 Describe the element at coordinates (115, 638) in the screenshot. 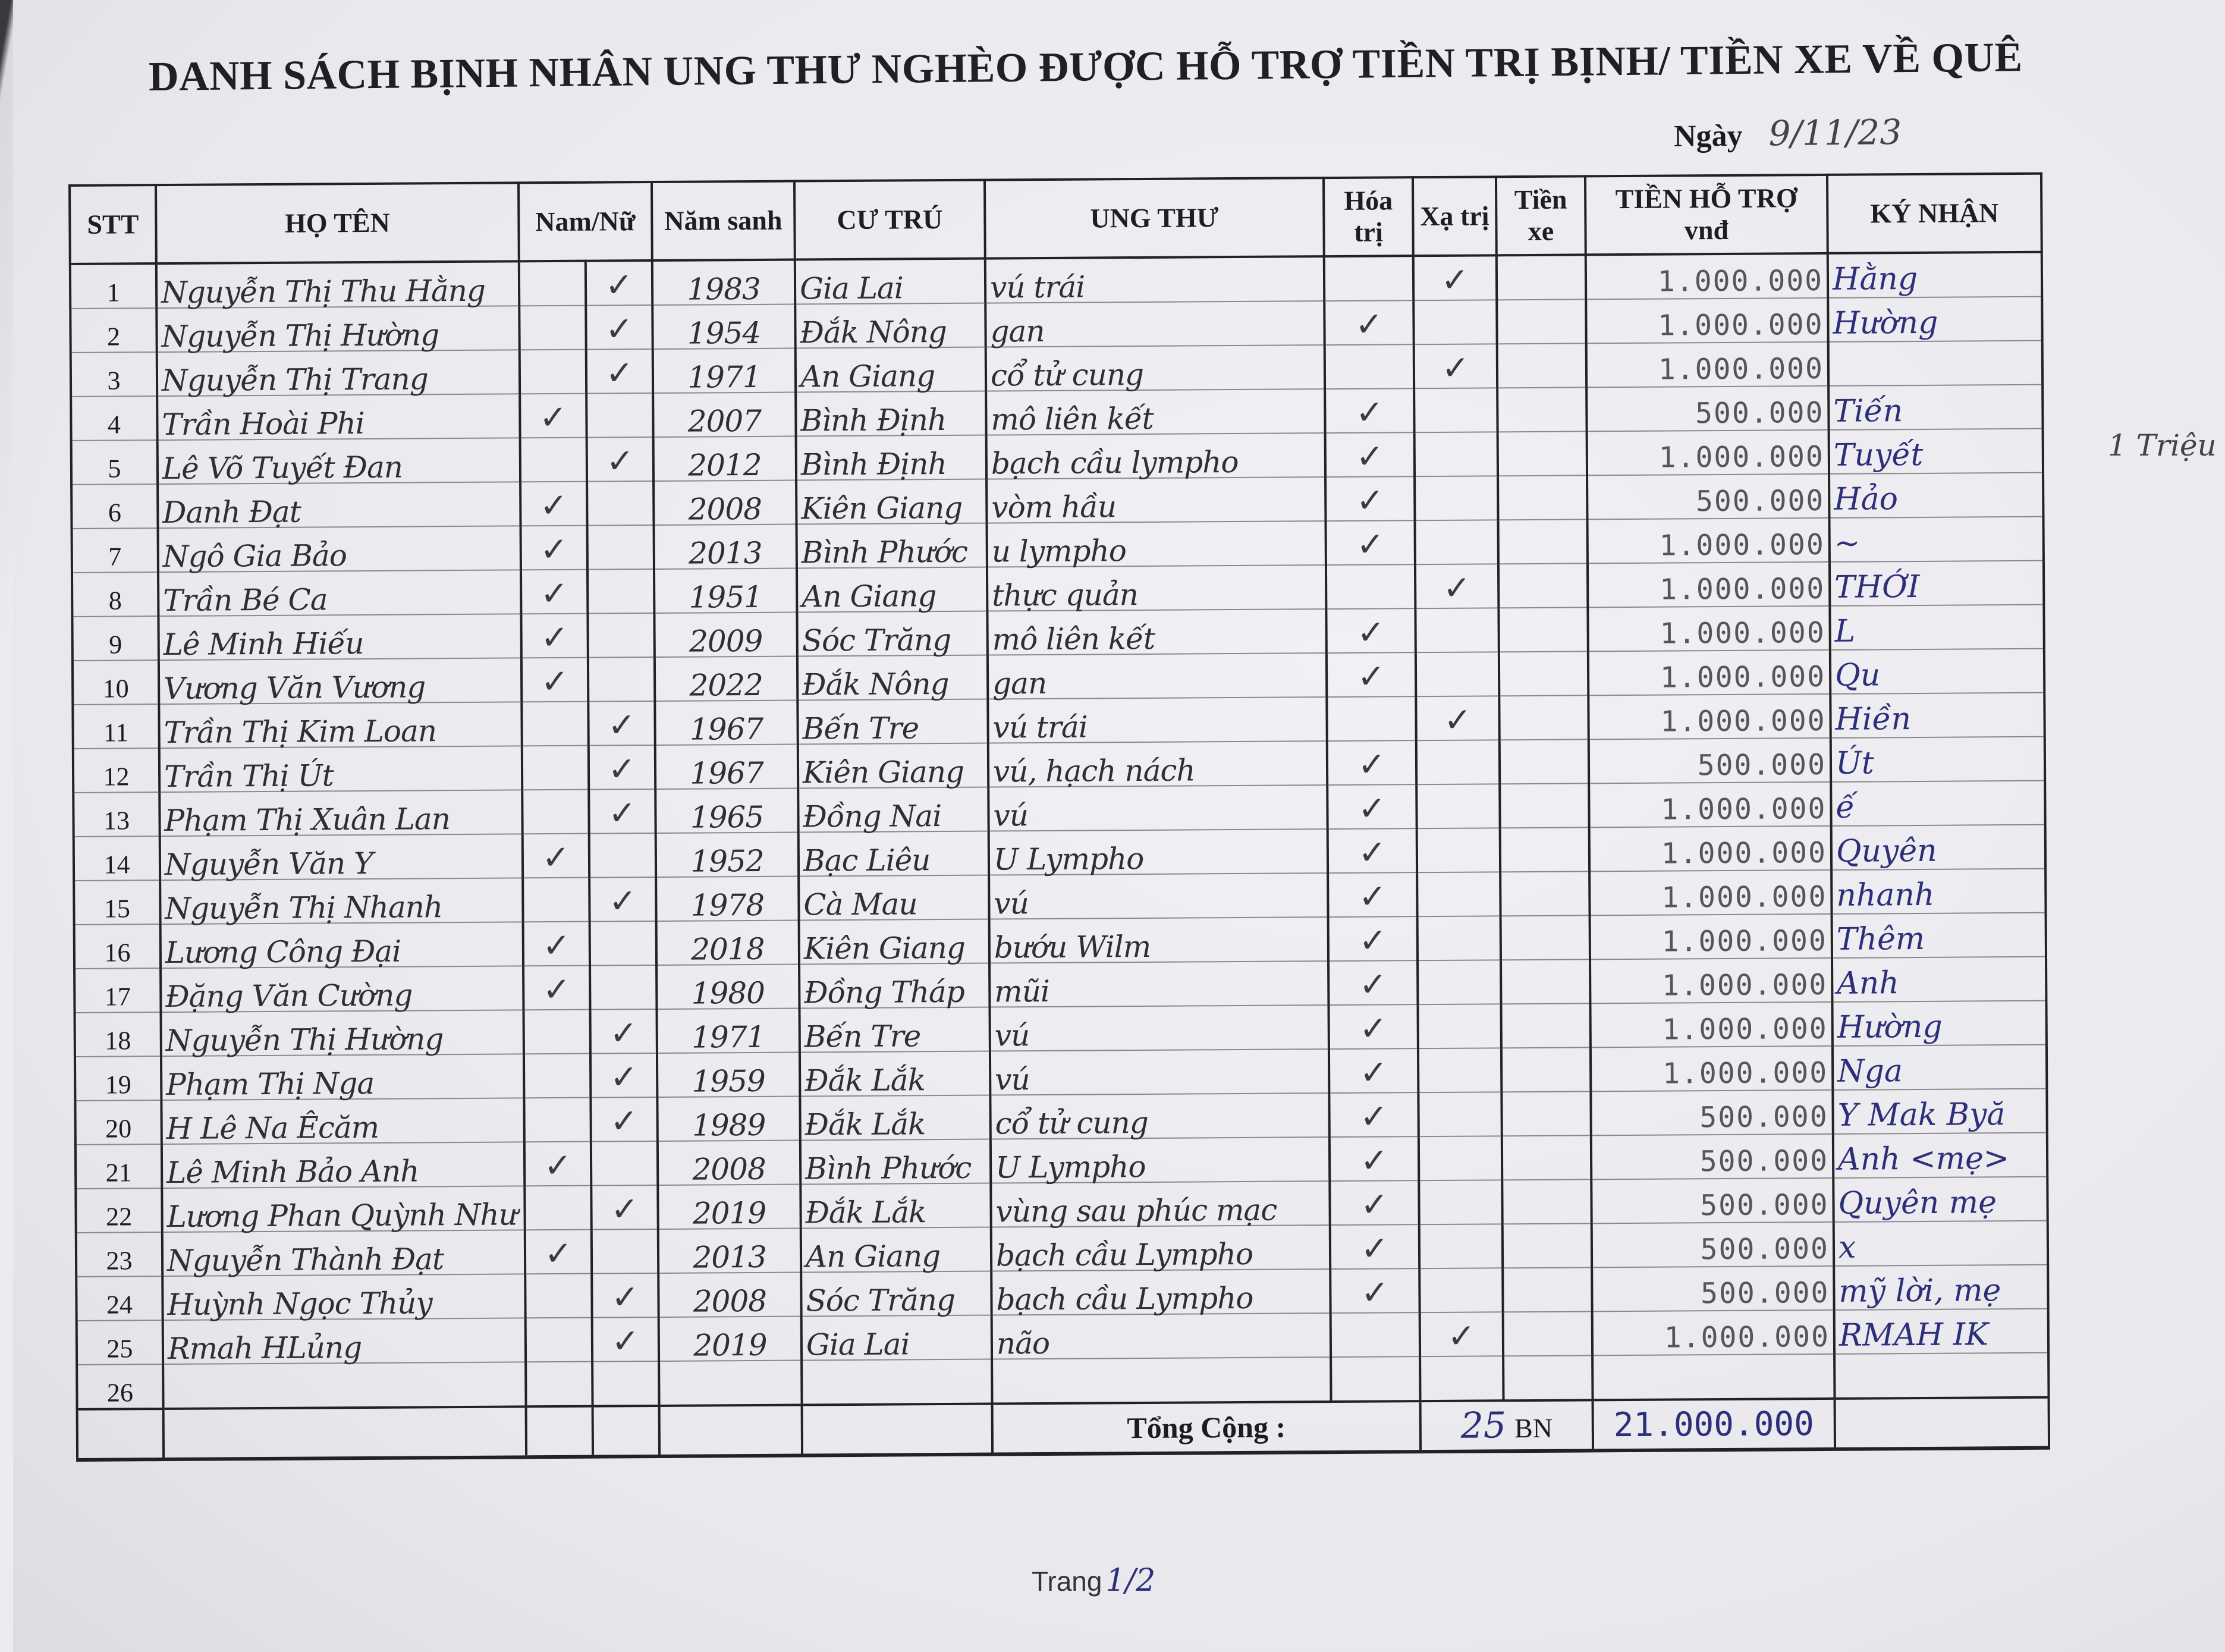

I see `stt-cell: 9` at that location.